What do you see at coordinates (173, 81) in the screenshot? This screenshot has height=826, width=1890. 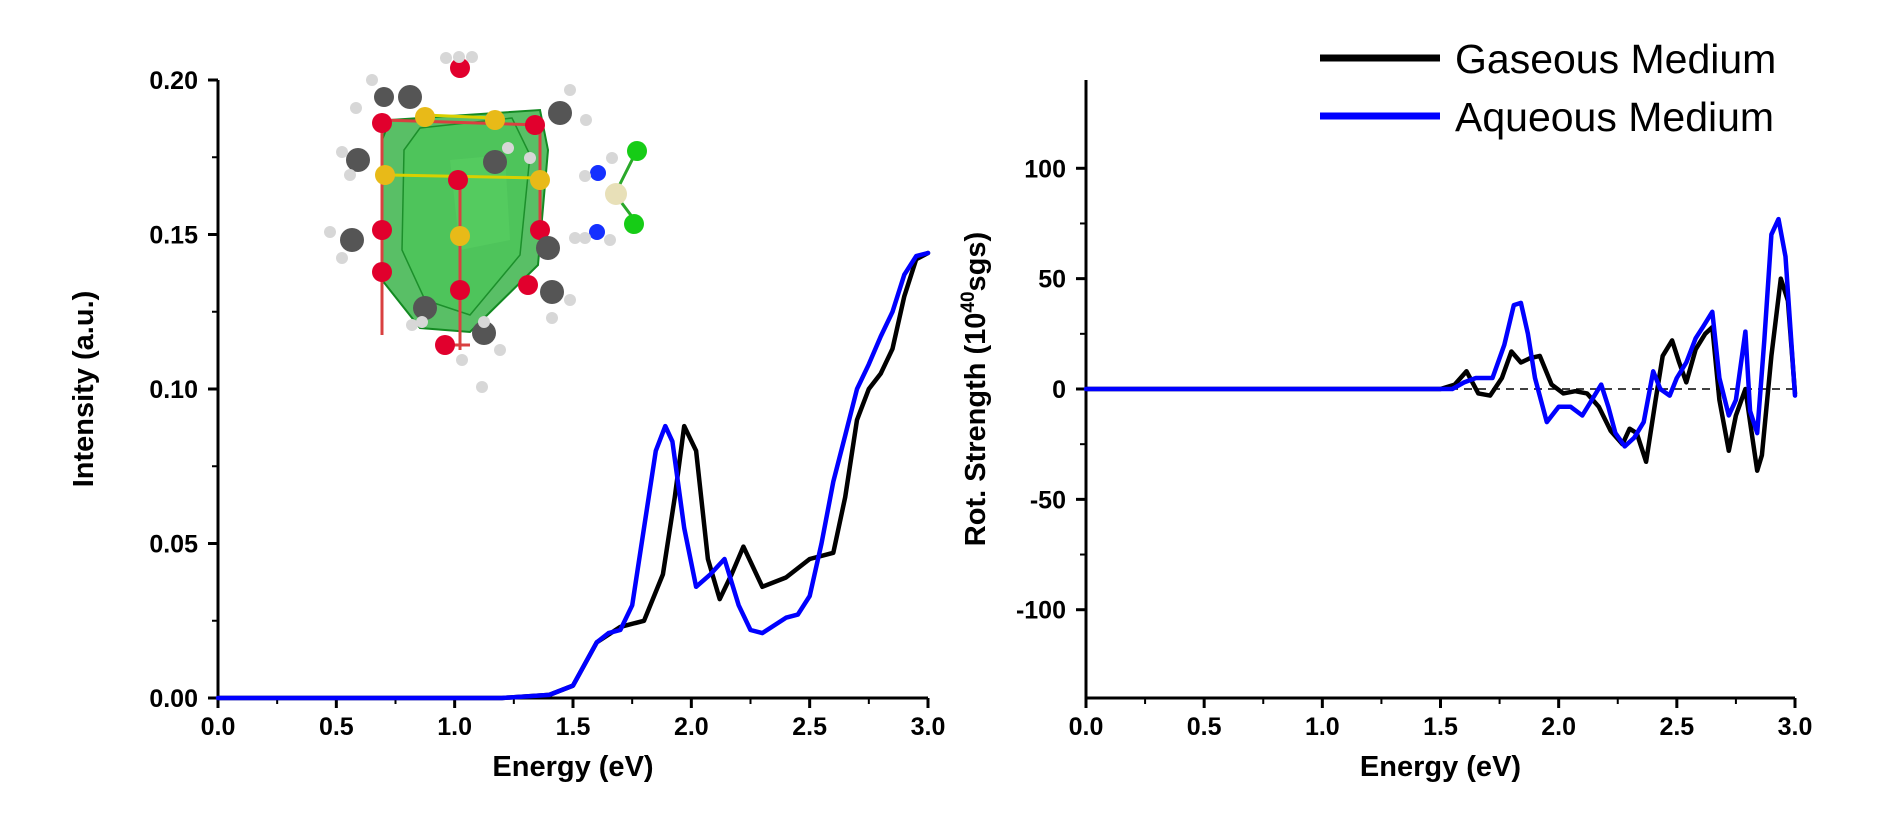 I see `y-tick-label: 0.20` at bounding box center [173, 81].